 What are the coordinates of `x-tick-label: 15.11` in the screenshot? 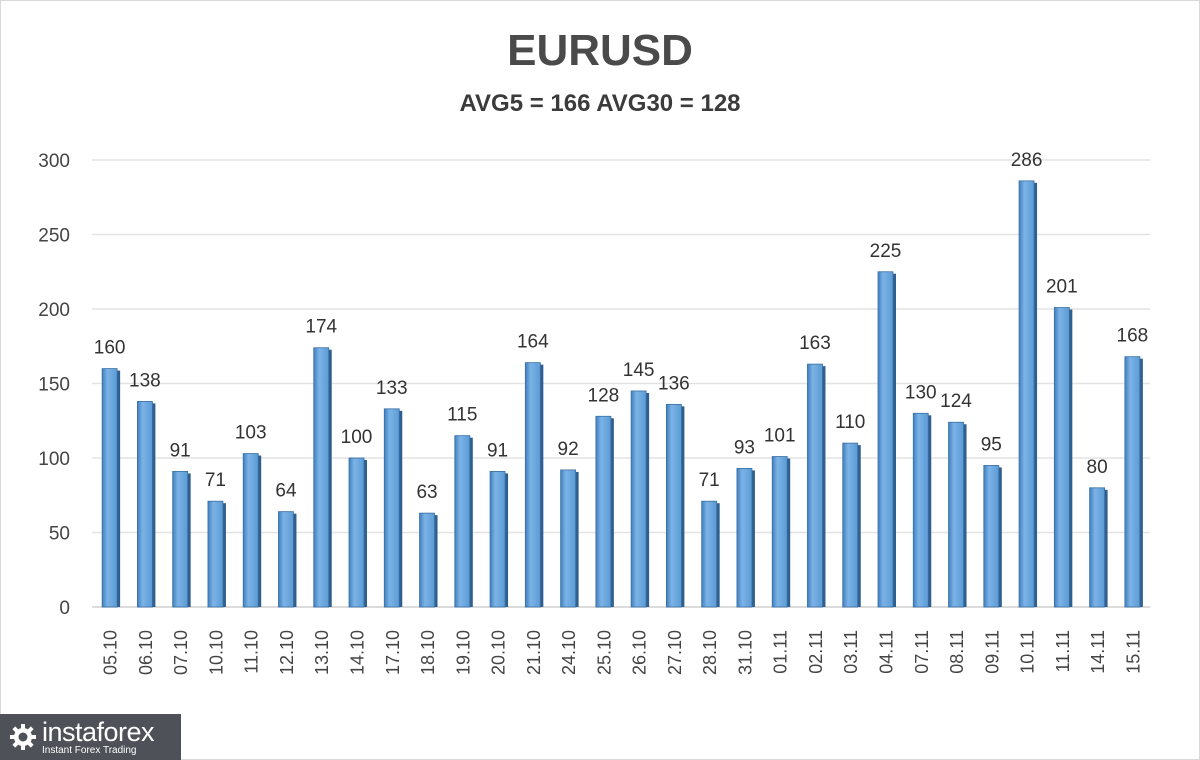 It's located at (1133, 652).